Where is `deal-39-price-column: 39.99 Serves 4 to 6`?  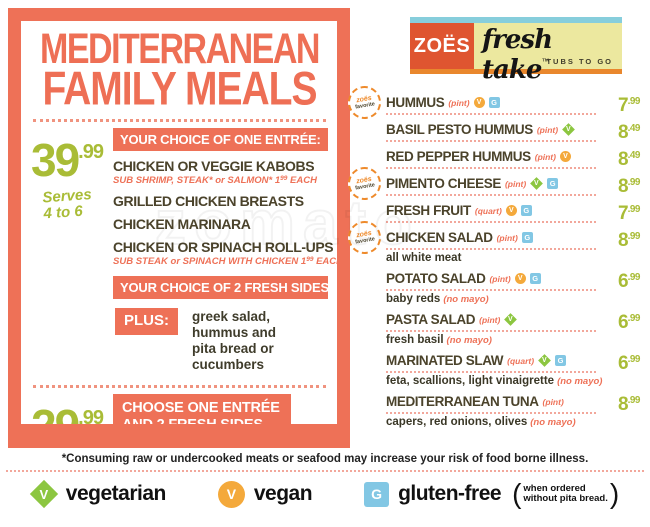 deal-39-price-column: 39.99 Serves 4 to 6 is located at coordinates (72, 250).